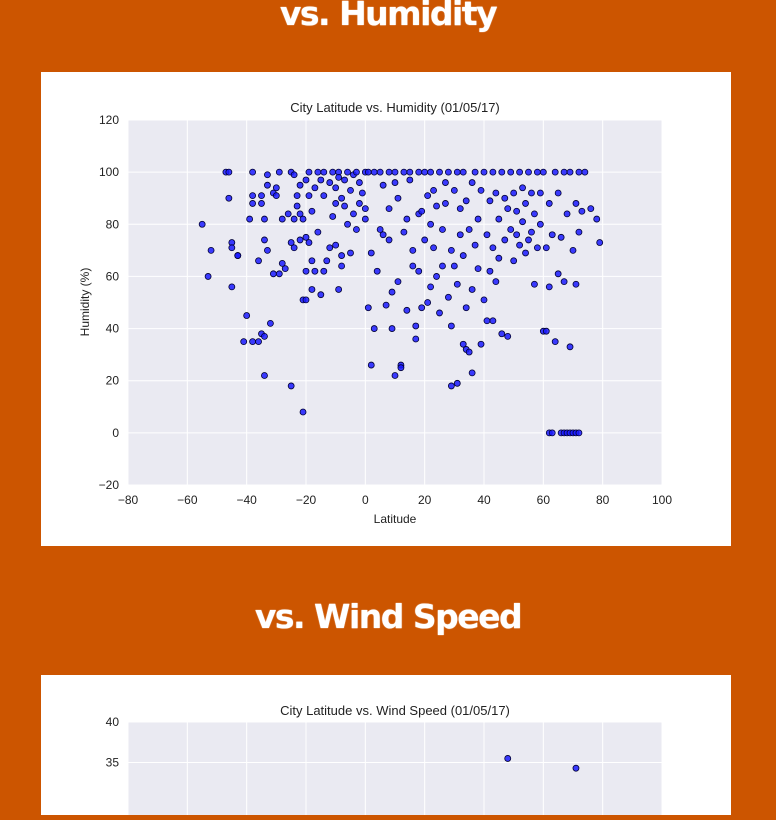 The image size is (776, 820). I want to click on x-tick-label: 60, so click(544, 500).